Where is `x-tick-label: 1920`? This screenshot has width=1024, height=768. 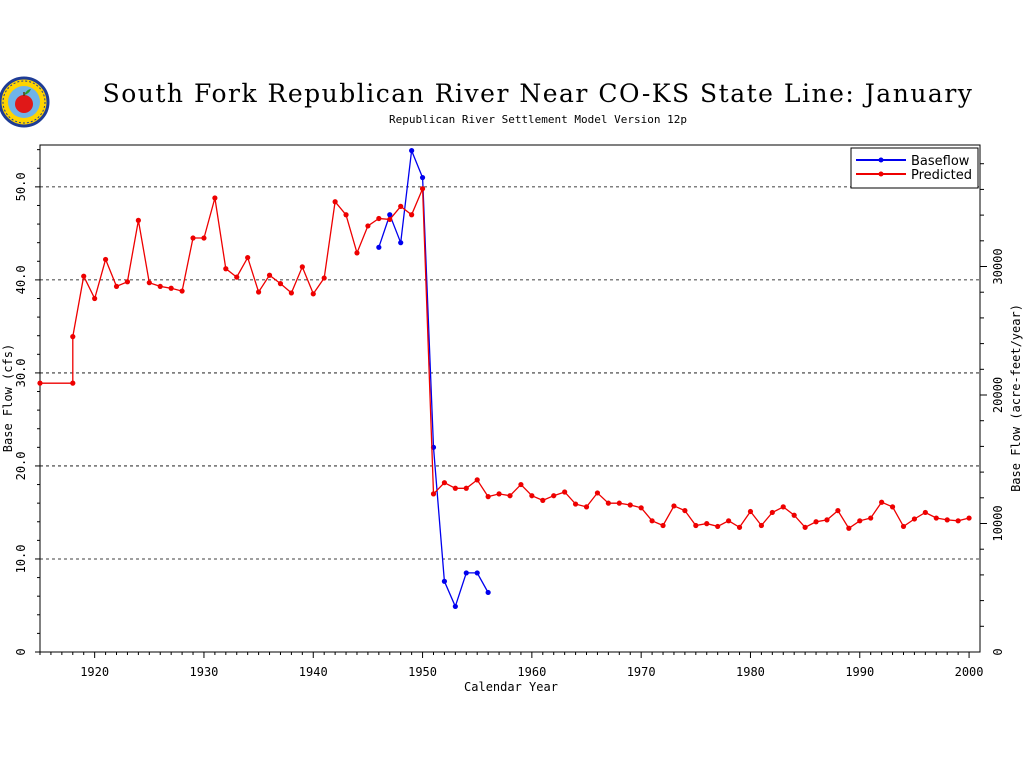
x-tick-label: 1920 is located at coordinates (94, 672).